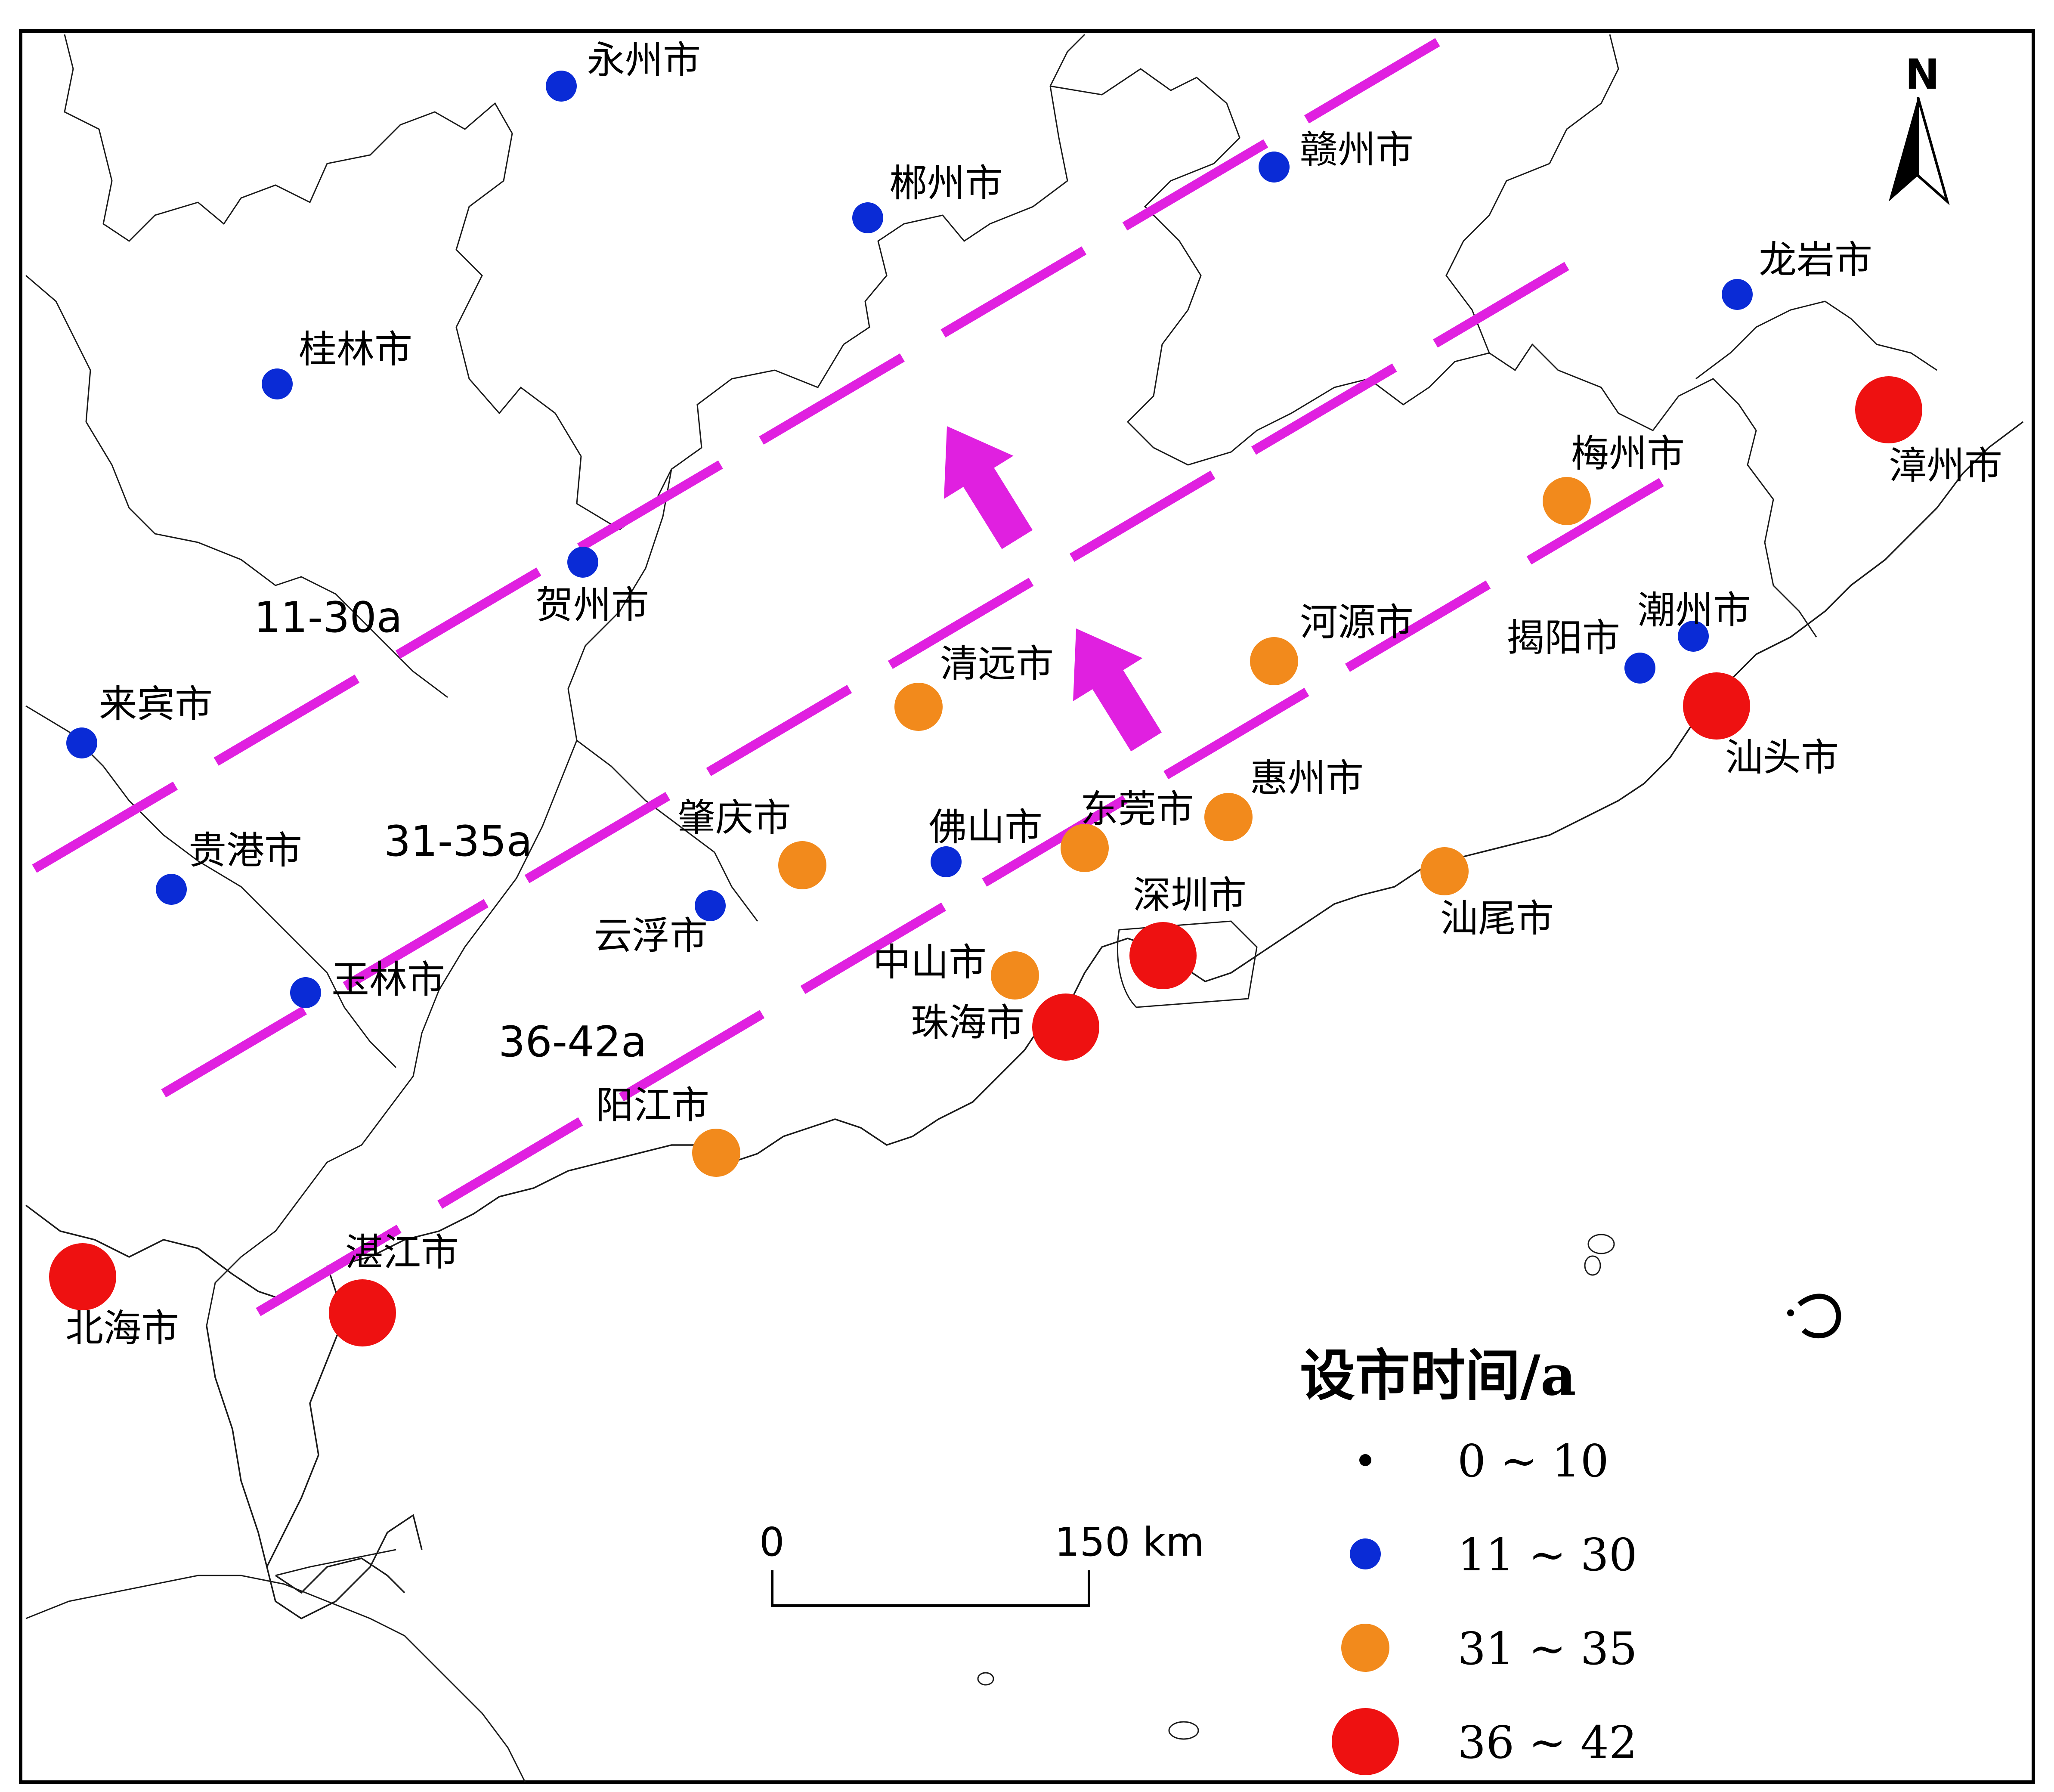  Describe the element at coordinates (1547, 1648) in the screenshot. I see `legend-label-31-35: 31 ~ 35` at that location.